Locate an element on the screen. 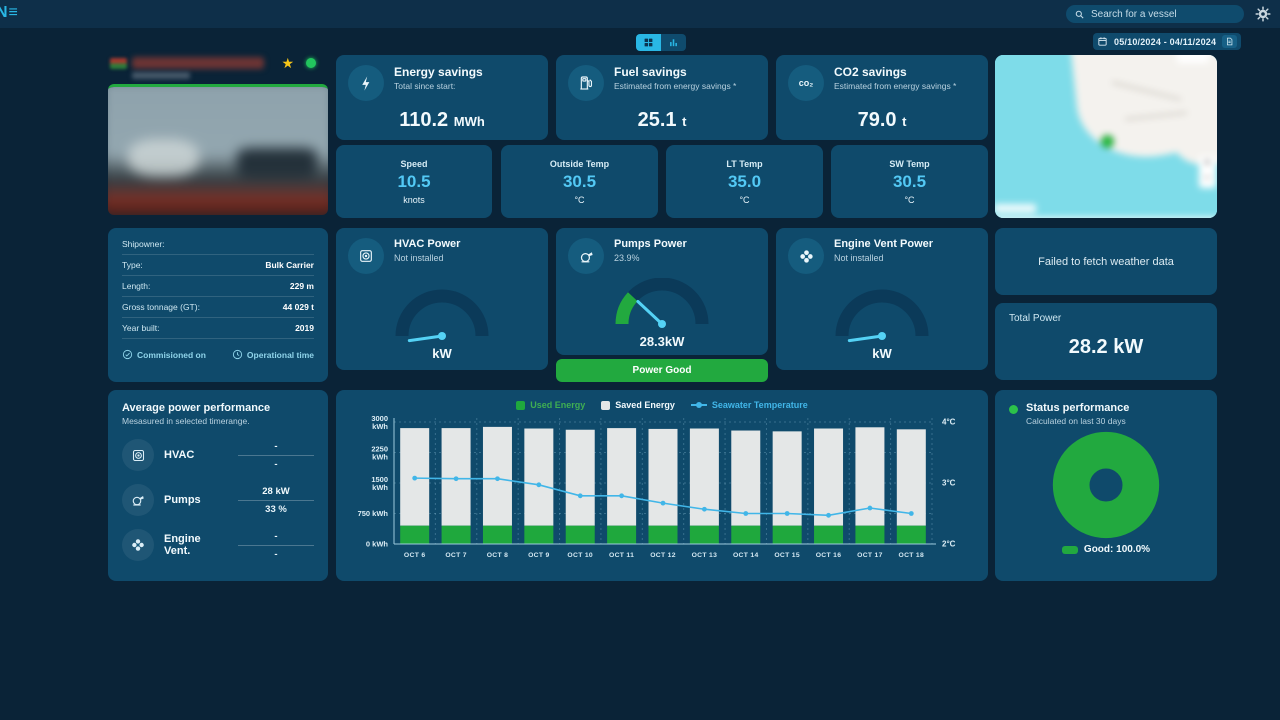 This screenshot has width=1280, height=720. map-layers-control is located at coordinates (1193, 59).